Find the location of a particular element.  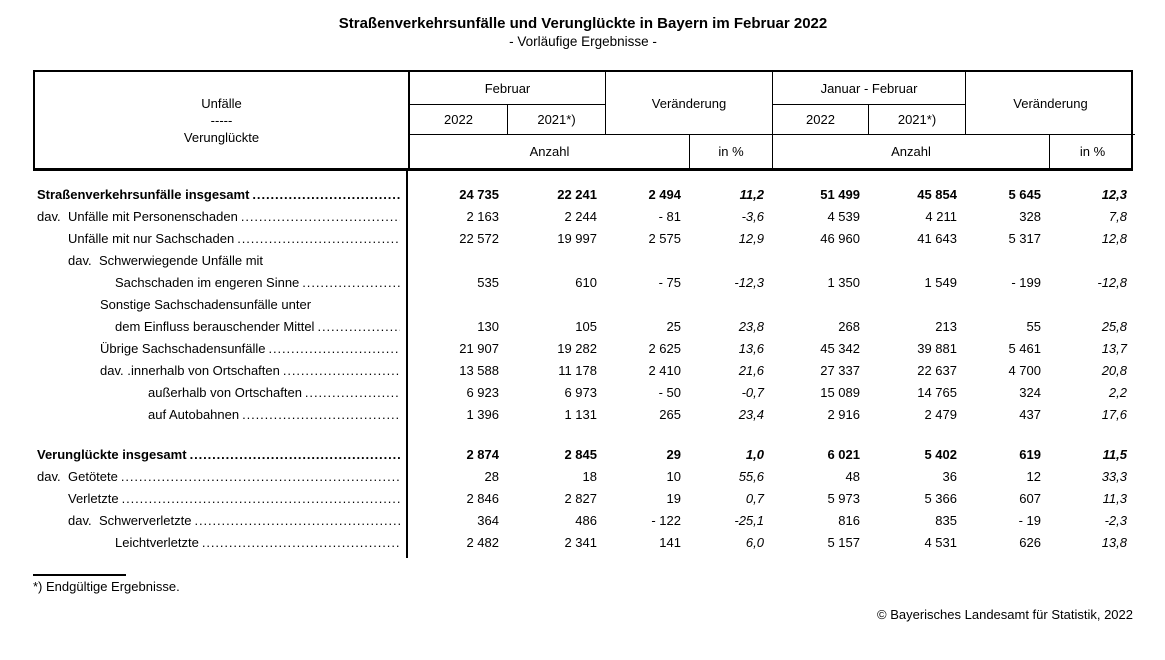

row-value: 2 244 is located at coordinates (580, 216).